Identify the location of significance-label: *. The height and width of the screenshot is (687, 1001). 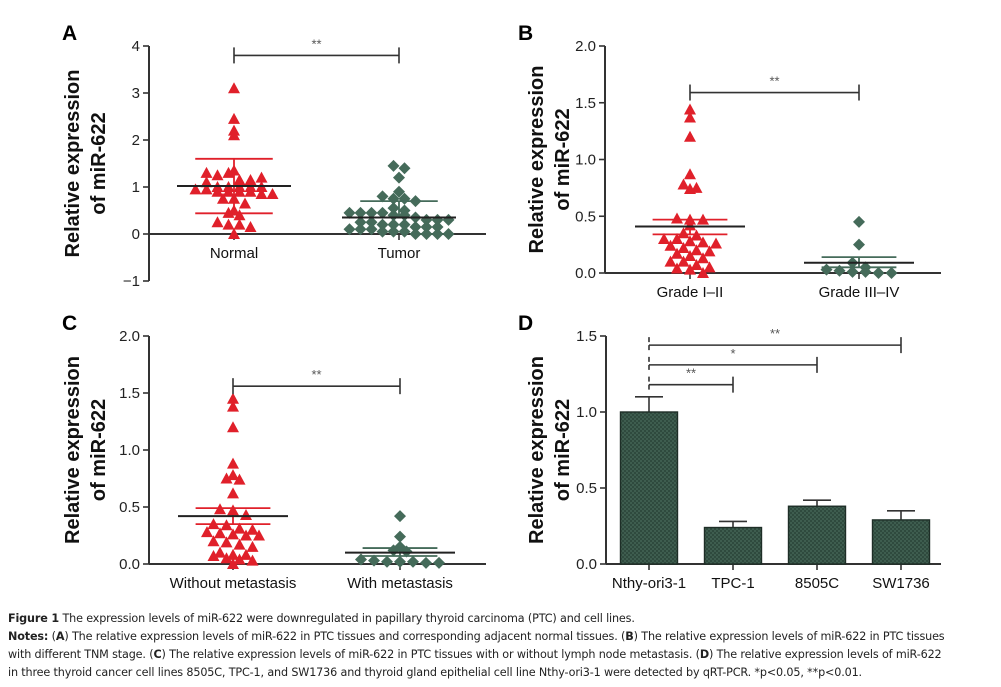
(732, 353).